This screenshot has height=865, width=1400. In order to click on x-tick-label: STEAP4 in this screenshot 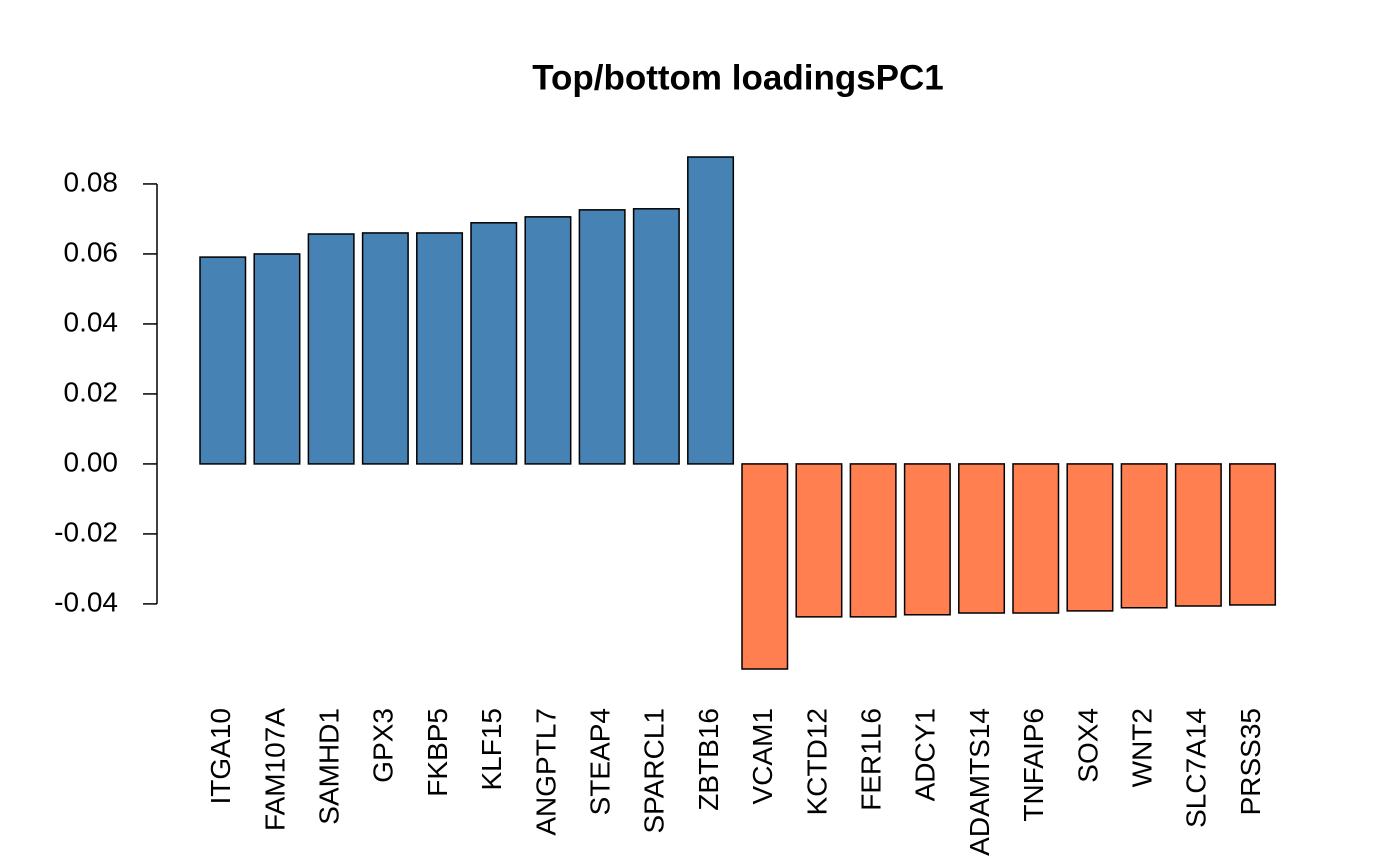, I will do `click(600, 761)`.